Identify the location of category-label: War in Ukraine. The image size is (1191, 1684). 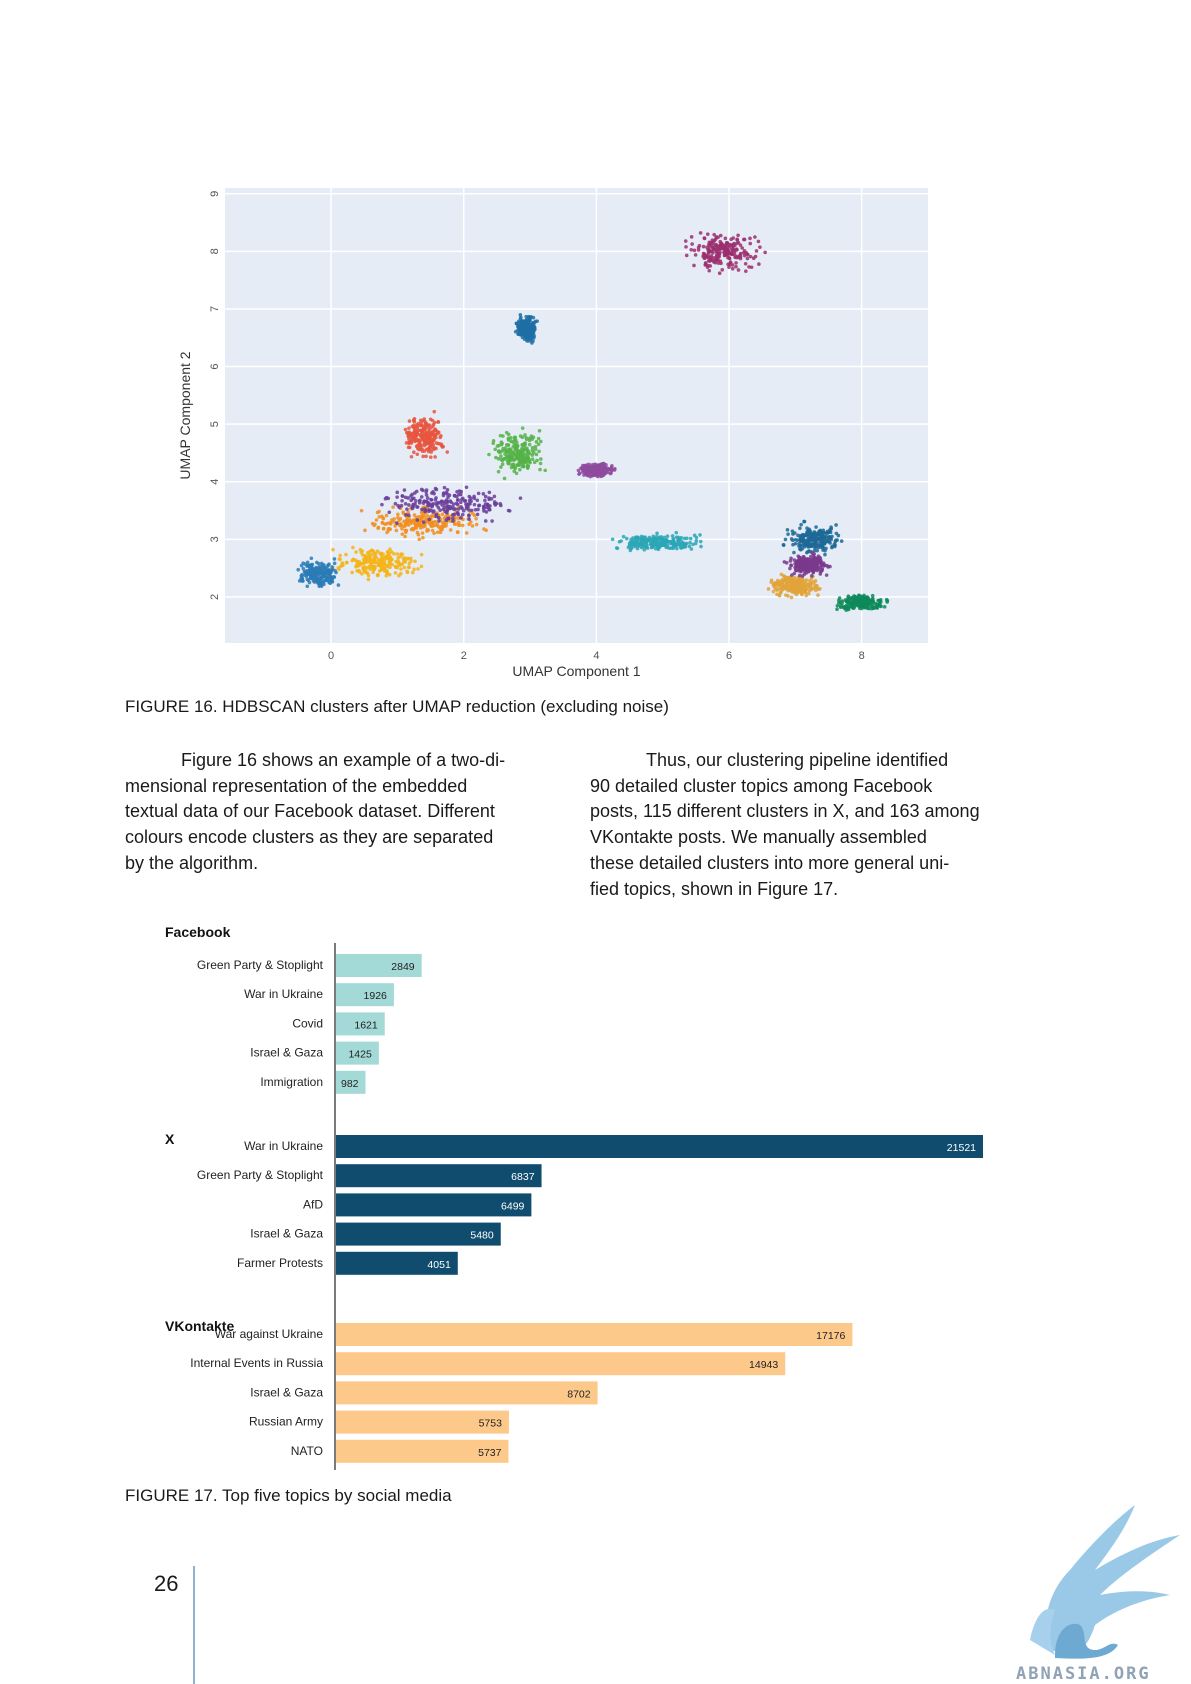
(283, 994).